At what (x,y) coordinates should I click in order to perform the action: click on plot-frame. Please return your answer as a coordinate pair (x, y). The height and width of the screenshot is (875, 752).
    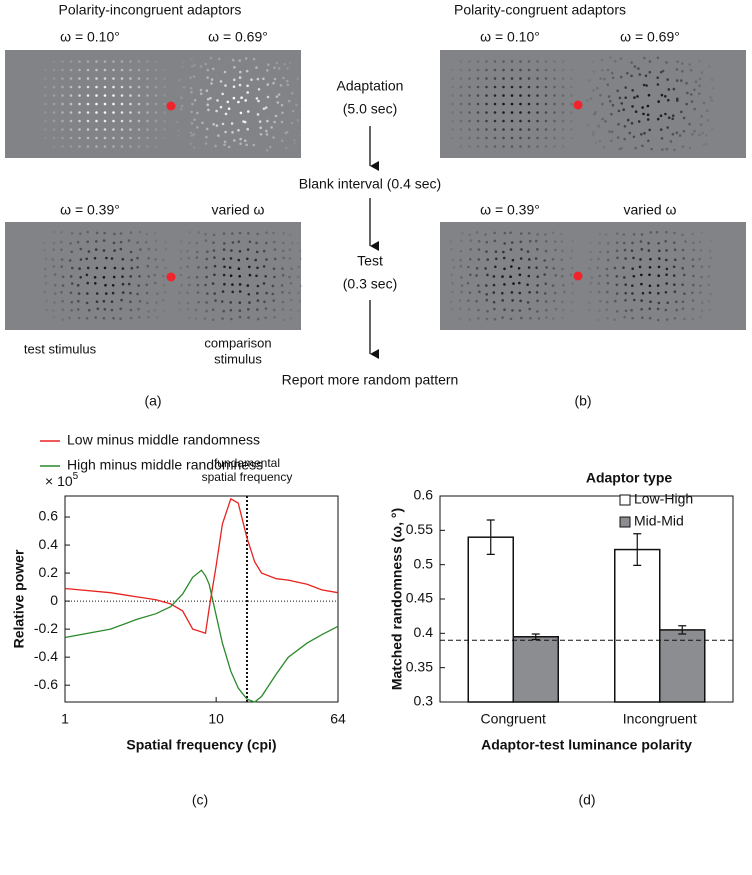
    Looking at the image, I should click on (201, 599).